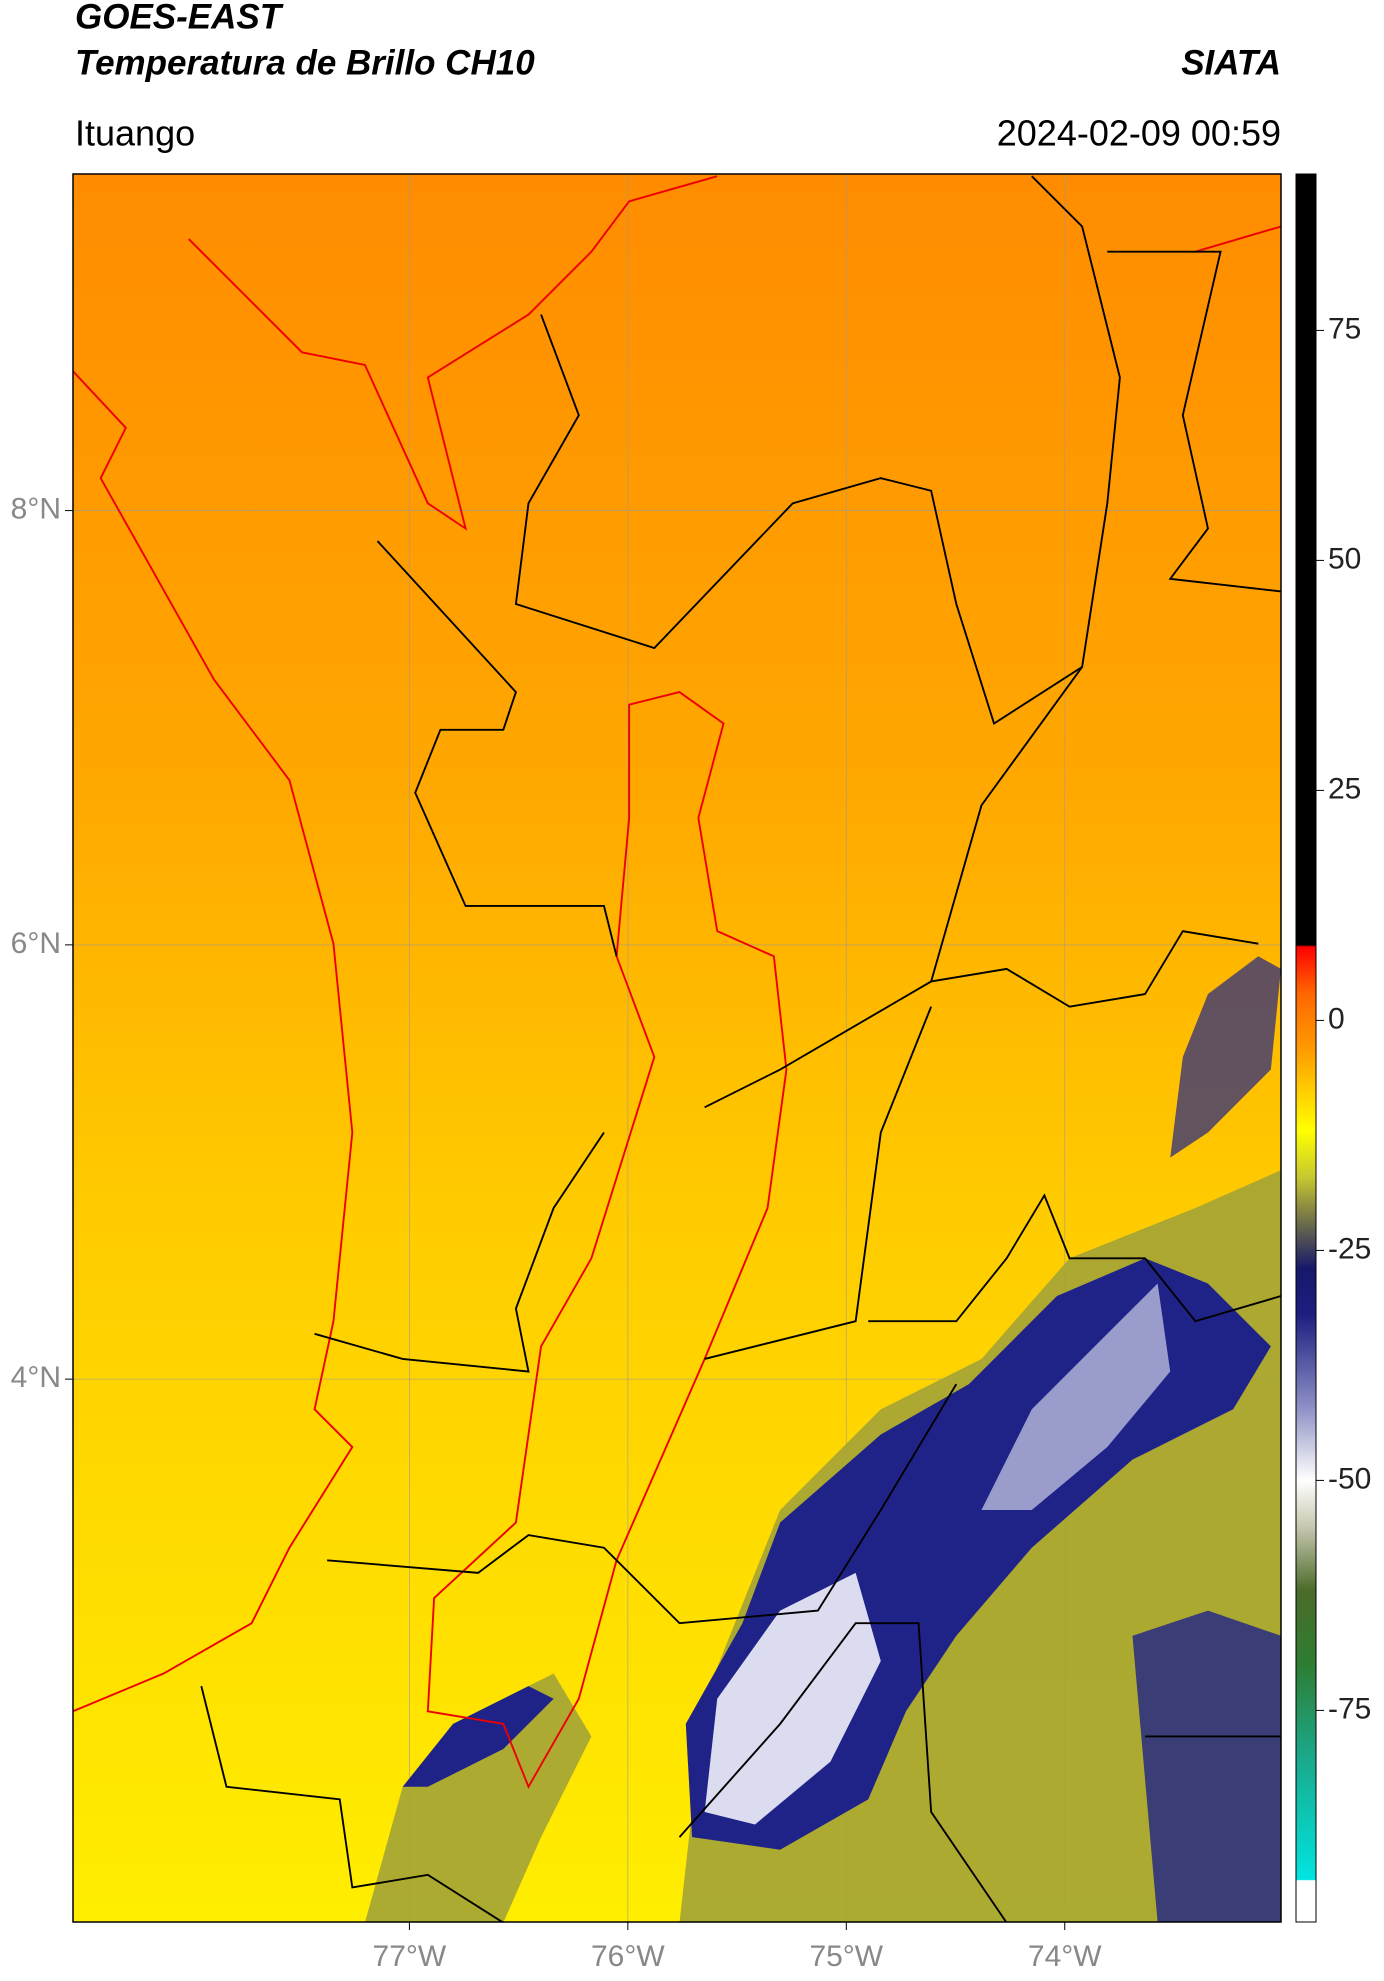  Describe the element at coordinates (1349, 1478) in the screenshot. I see `colorbar-tick-label: -50` at that location.